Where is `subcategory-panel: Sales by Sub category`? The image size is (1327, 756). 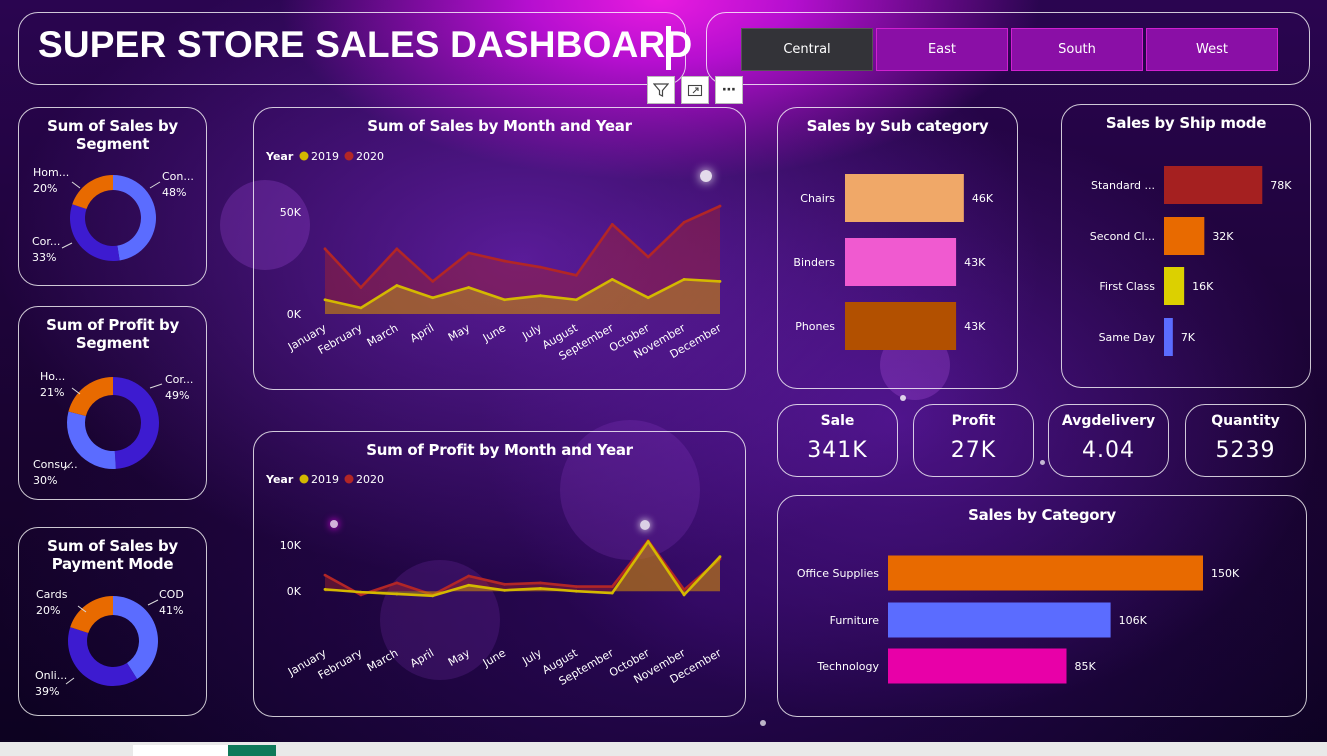 subcategory-panel: Sales by Sub category is located at coordinates (897, 248).